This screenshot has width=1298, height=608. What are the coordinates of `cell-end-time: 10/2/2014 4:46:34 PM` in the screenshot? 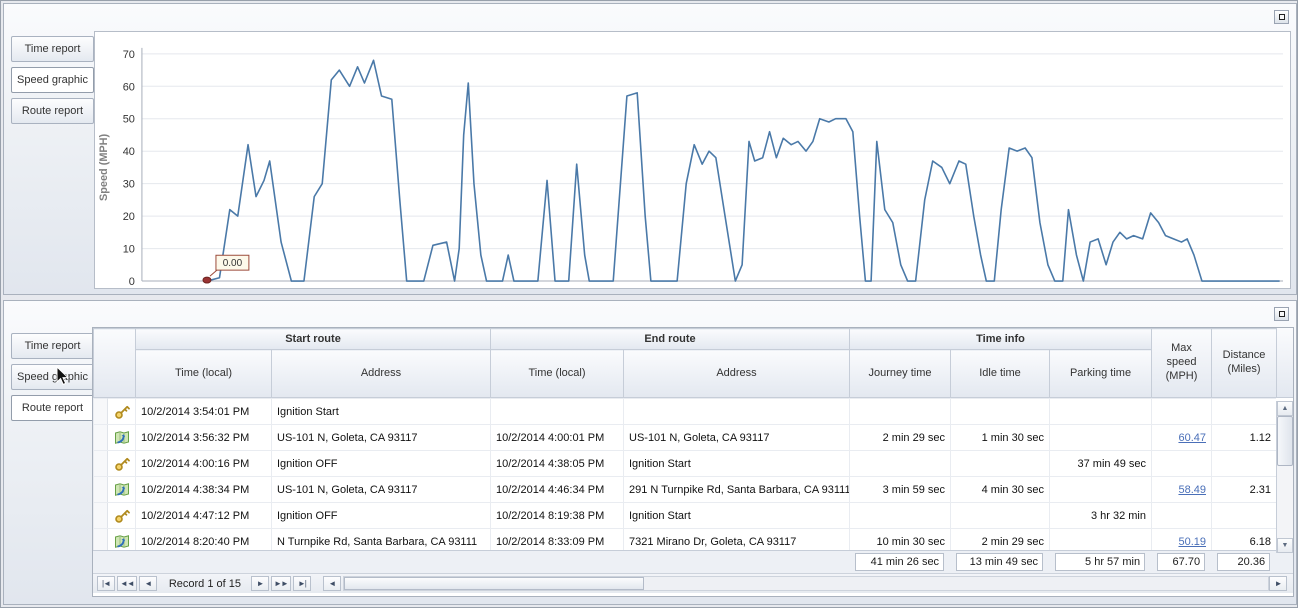 It's located at (557, 489).